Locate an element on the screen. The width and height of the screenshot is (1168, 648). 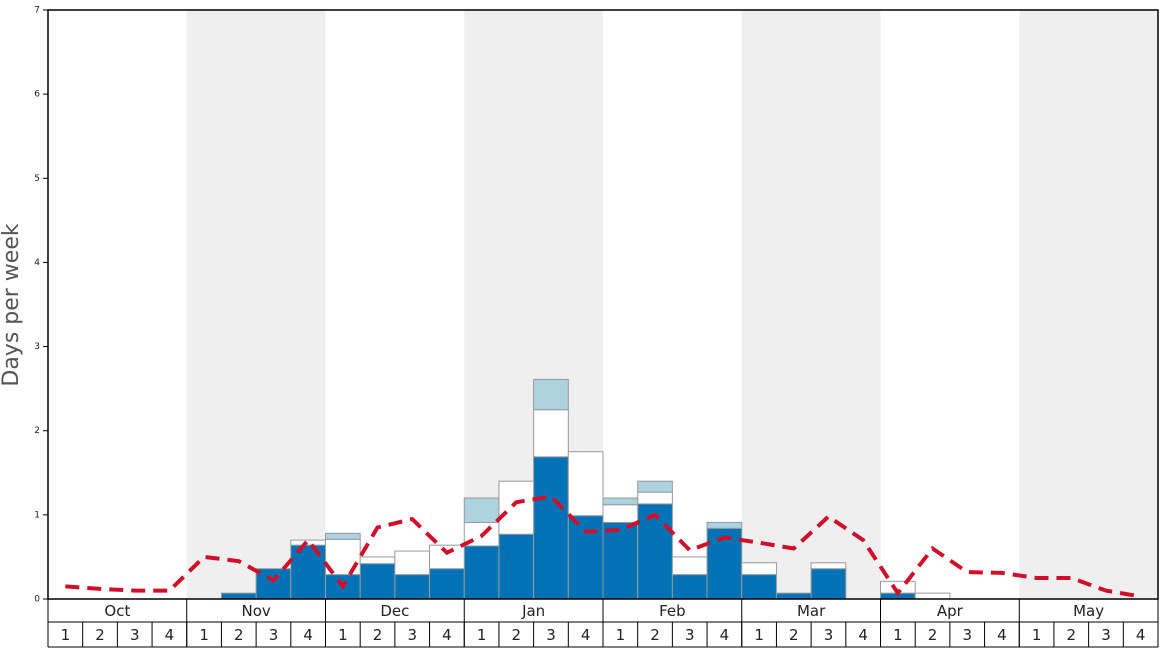
y-tick-label: 5 is located at coordinates (37, 179).